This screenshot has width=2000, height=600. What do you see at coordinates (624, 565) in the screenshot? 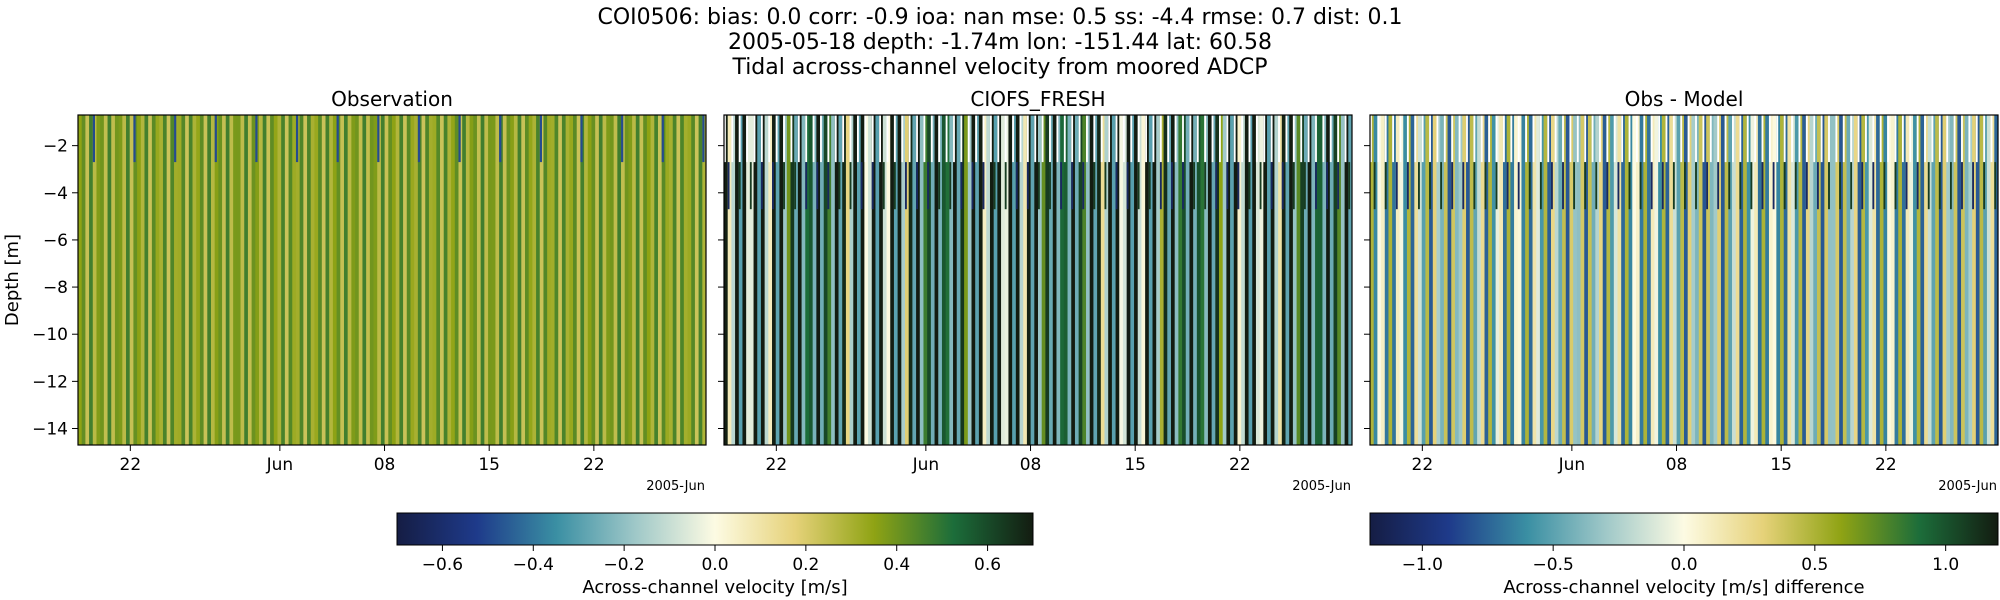
I see `colorbar-tick-label: −0.2` at bounding box center [624, 565].